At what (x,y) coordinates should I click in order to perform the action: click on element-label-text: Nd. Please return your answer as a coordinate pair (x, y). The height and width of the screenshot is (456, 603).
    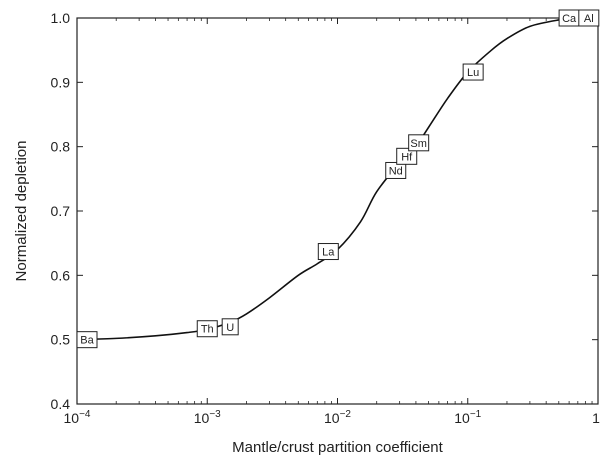
    Looking at the image, I should click on (396, 171).